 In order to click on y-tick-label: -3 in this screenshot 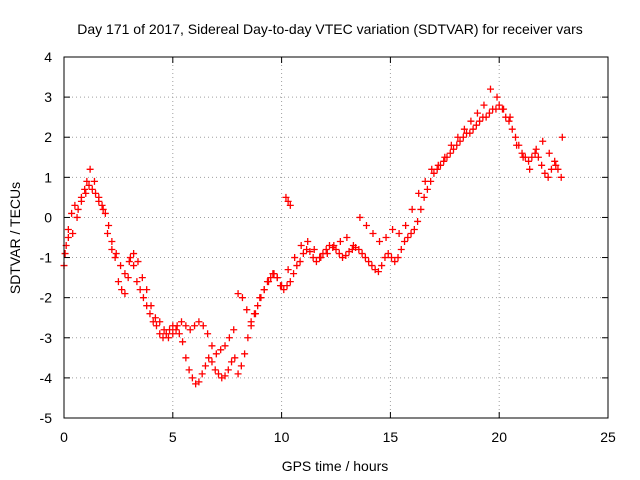, I will do `click(46, 338)`.